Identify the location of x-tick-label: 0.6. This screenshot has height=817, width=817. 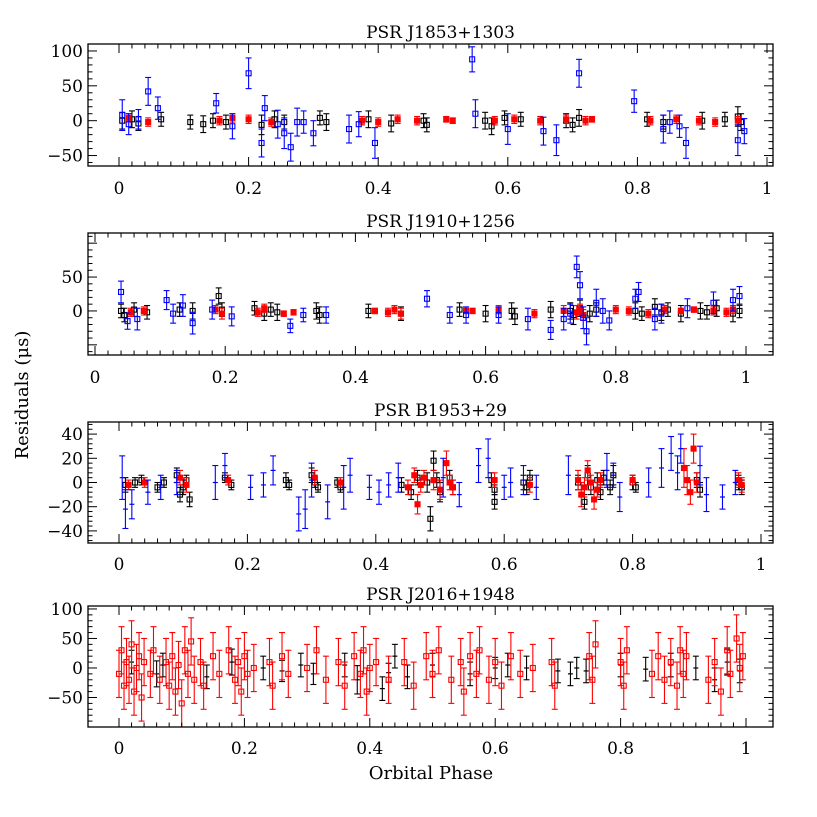
(504, 565).